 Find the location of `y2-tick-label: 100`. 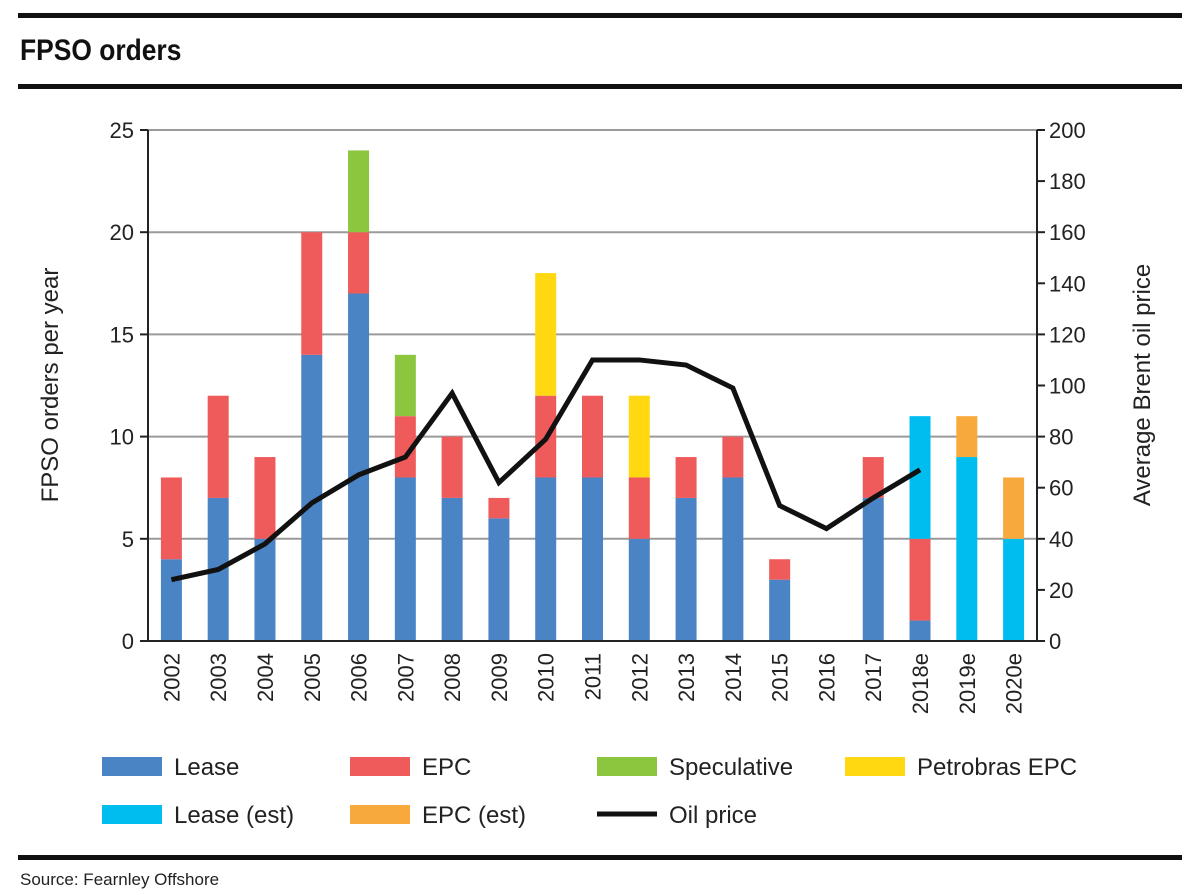

y2-tick-label: 100 is located at coordinates (1067, 386).